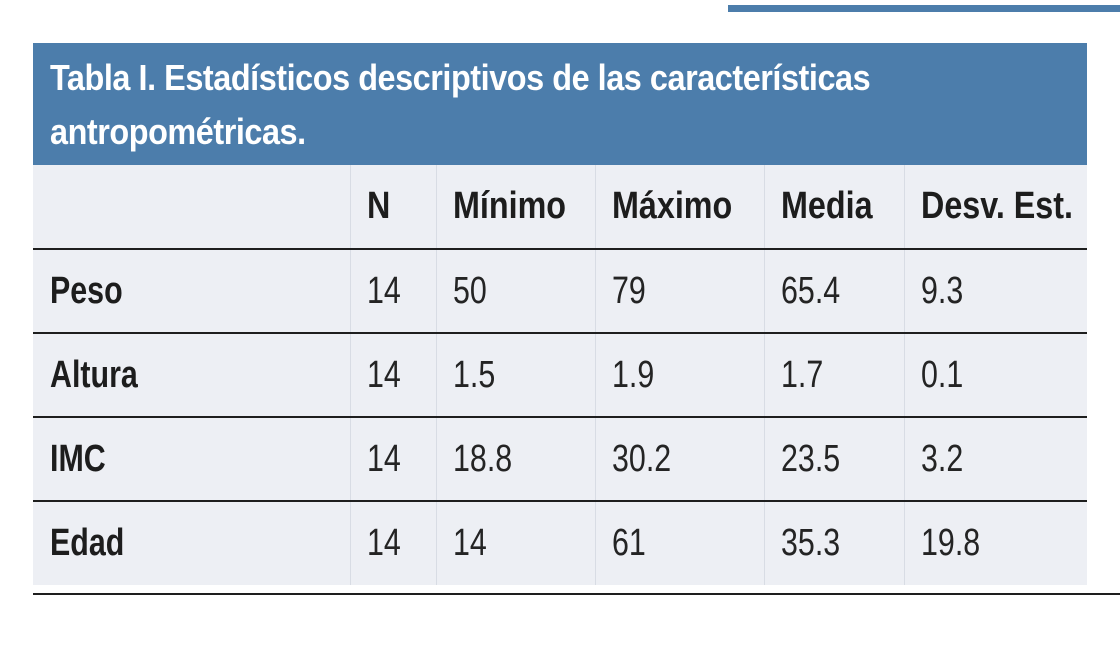  What do you see at coordinates (178, 131) in the screenshot?
I see `table-title-line-2: antropométricas.` at bounding box center [178, 131].